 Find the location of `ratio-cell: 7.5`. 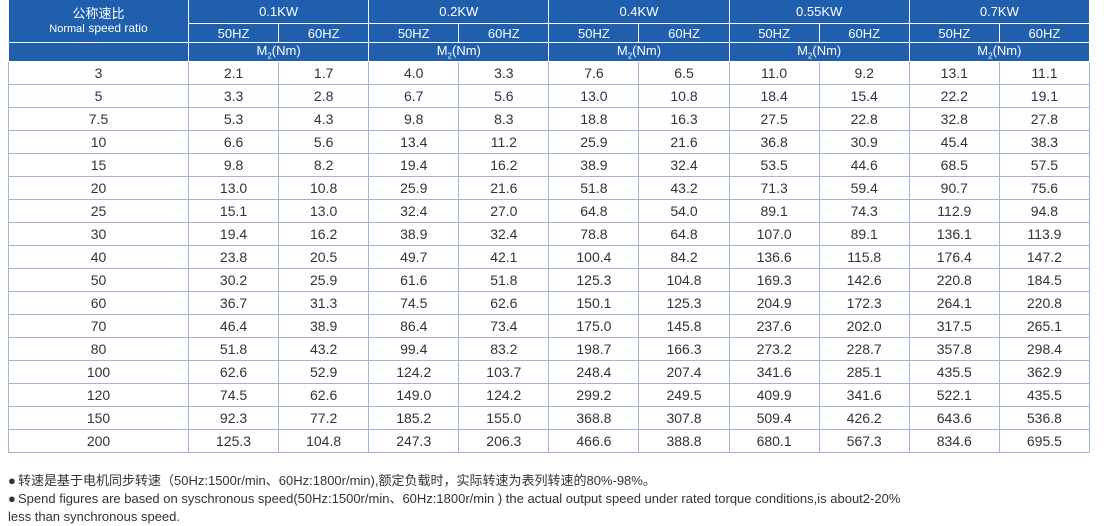

ratio-cell: 7.5 is located at coordinates (98, 119).